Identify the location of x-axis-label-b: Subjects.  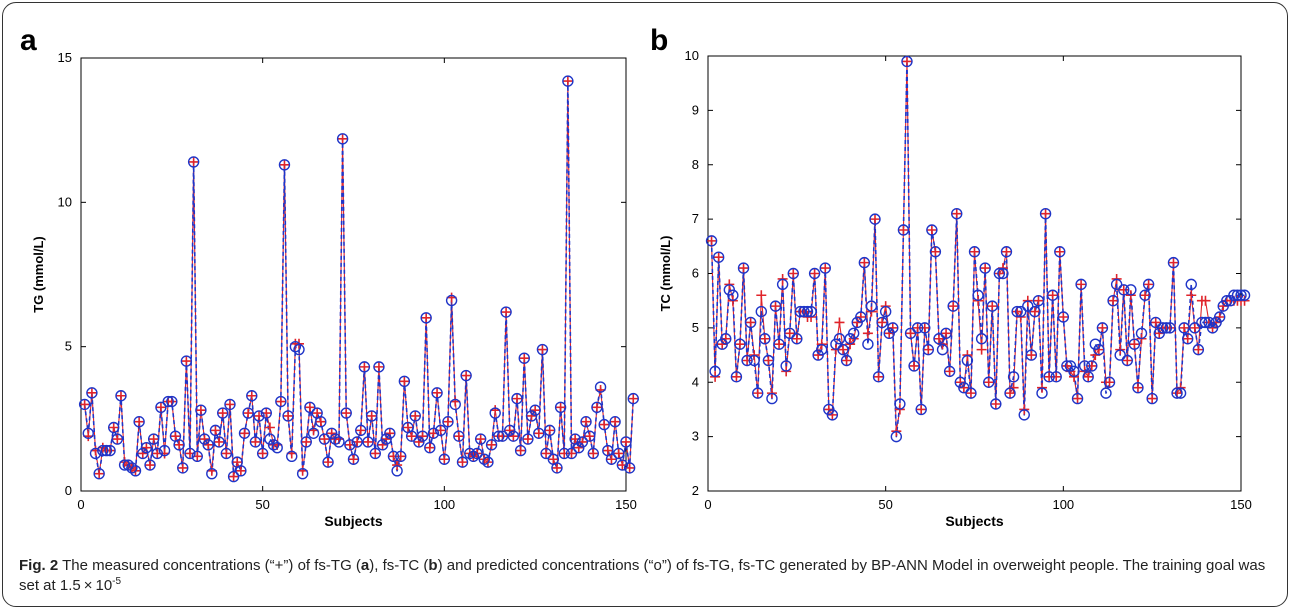
(974, 521).